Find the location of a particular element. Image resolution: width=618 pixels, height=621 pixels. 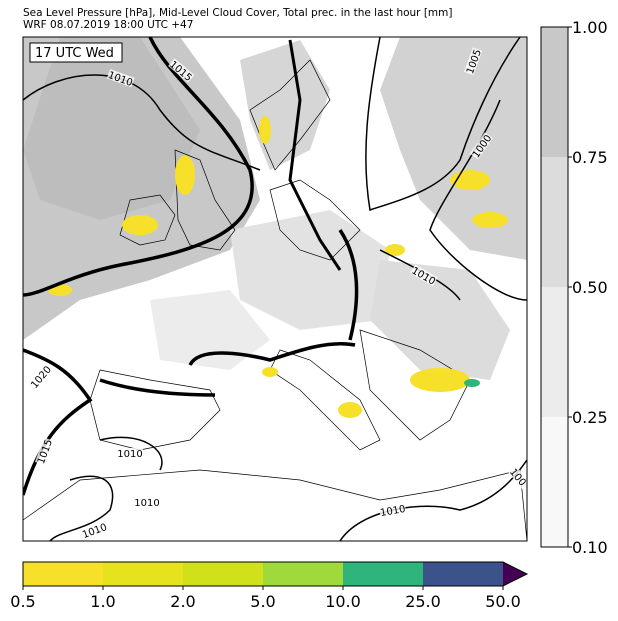

precip-tick-label: 25.0 is located at coordinates (423, 601).